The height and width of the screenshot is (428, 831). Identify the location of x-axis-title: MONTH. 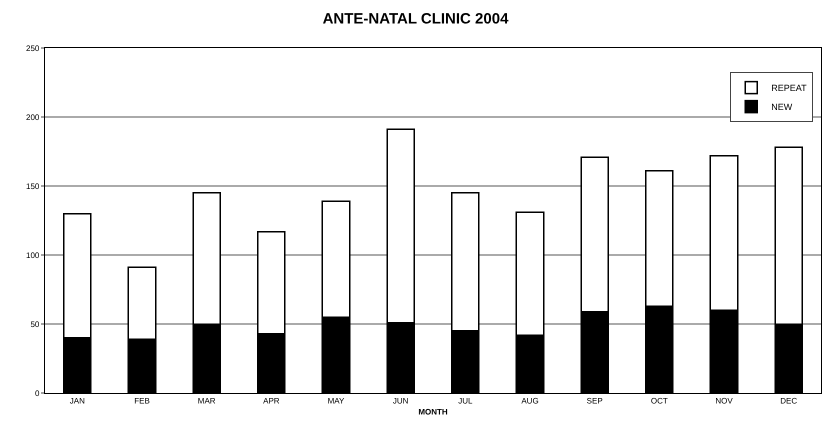
(433, 412).